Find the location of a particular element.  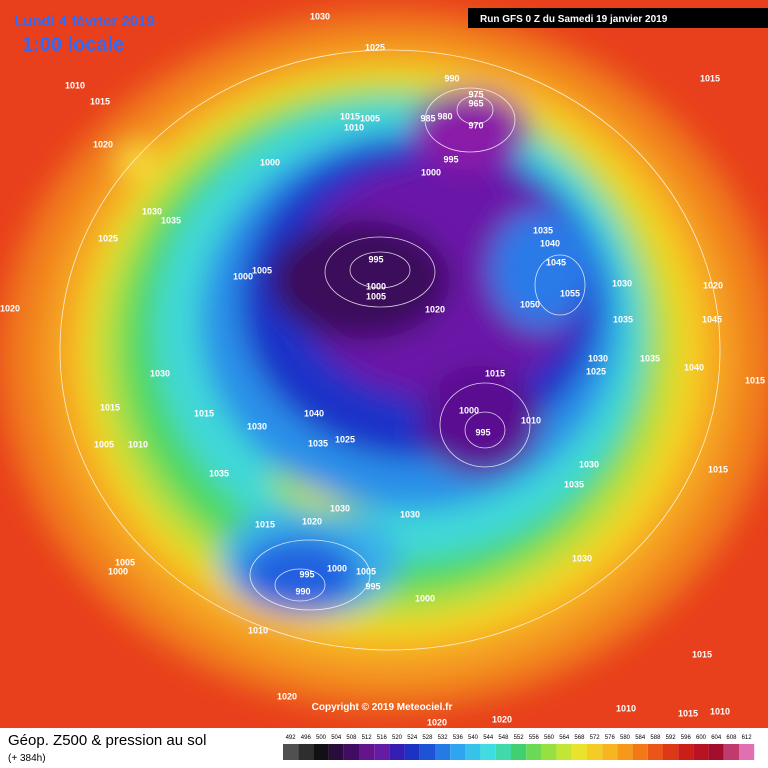

colorbar-label: 604 is located at coordinates (716, 738).